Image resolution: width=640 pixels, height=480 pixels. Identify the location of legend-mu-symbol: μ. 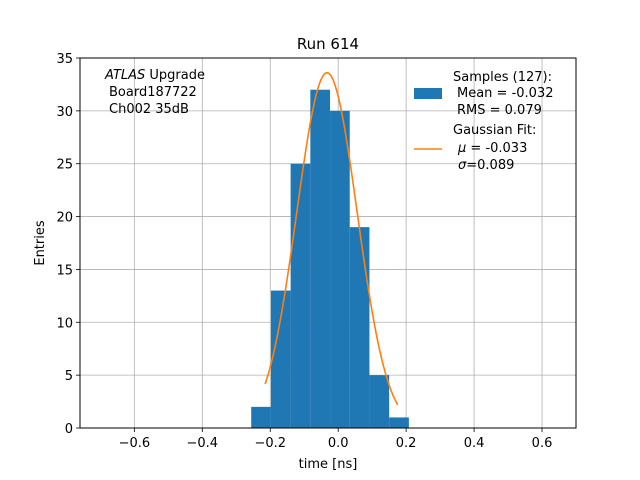
(461, 148).